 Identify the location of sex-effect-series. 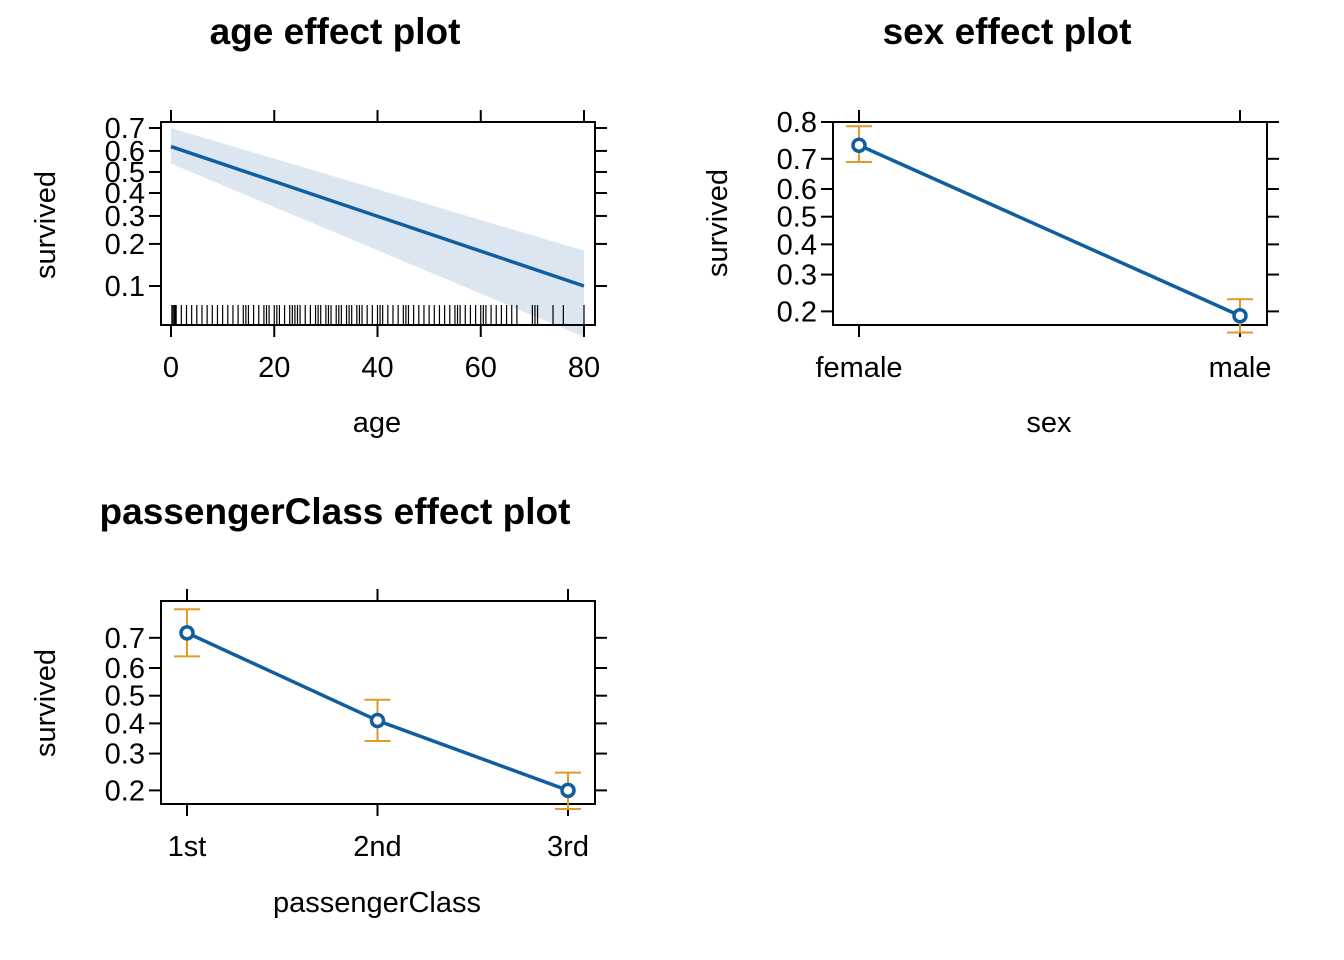
(1049, 229).